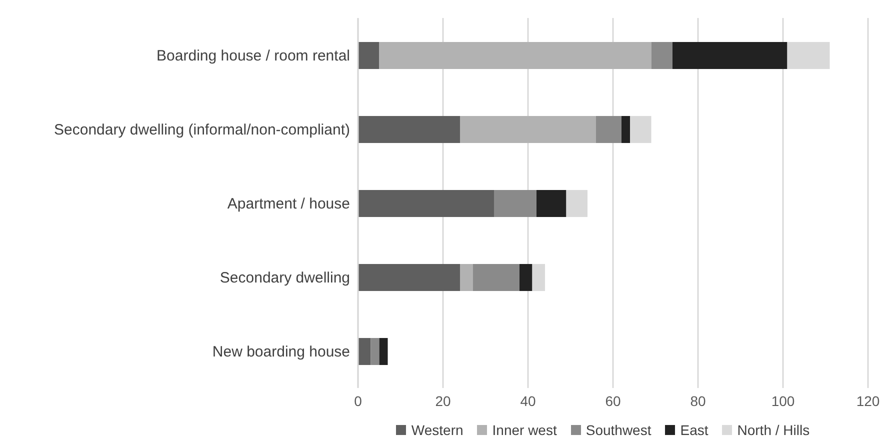  What do you see at coordinates (288, 203) in the screenshot?
I see `y-tick-label: Apartment / house` at bounding box center [288, 203].